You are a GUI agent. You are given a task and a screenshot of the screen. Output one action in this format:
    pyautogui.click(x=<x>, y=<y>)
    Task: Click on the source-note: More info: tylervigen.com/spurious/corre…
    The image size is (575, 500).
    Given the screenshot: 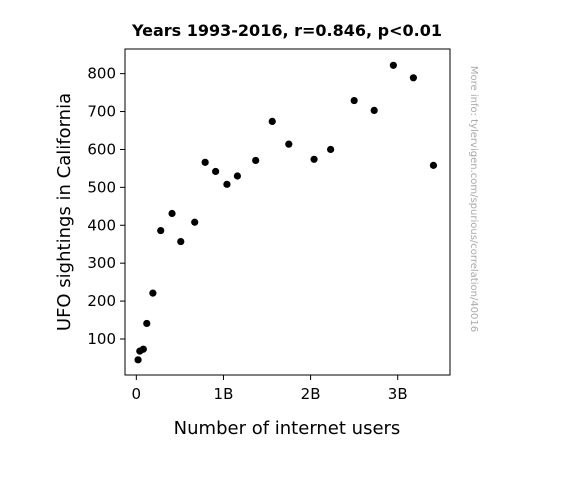 What is the action you would take?
    pyautogui.click(x=473, y=199)
    